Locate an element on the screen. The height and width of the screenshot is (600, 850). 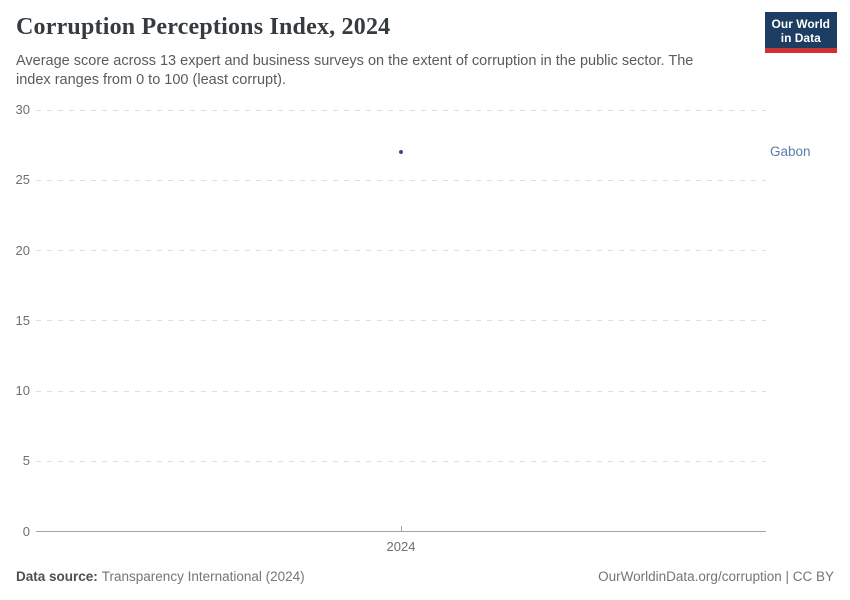
y-axis-tick-label: 5 is located at coordinates (26, 461).